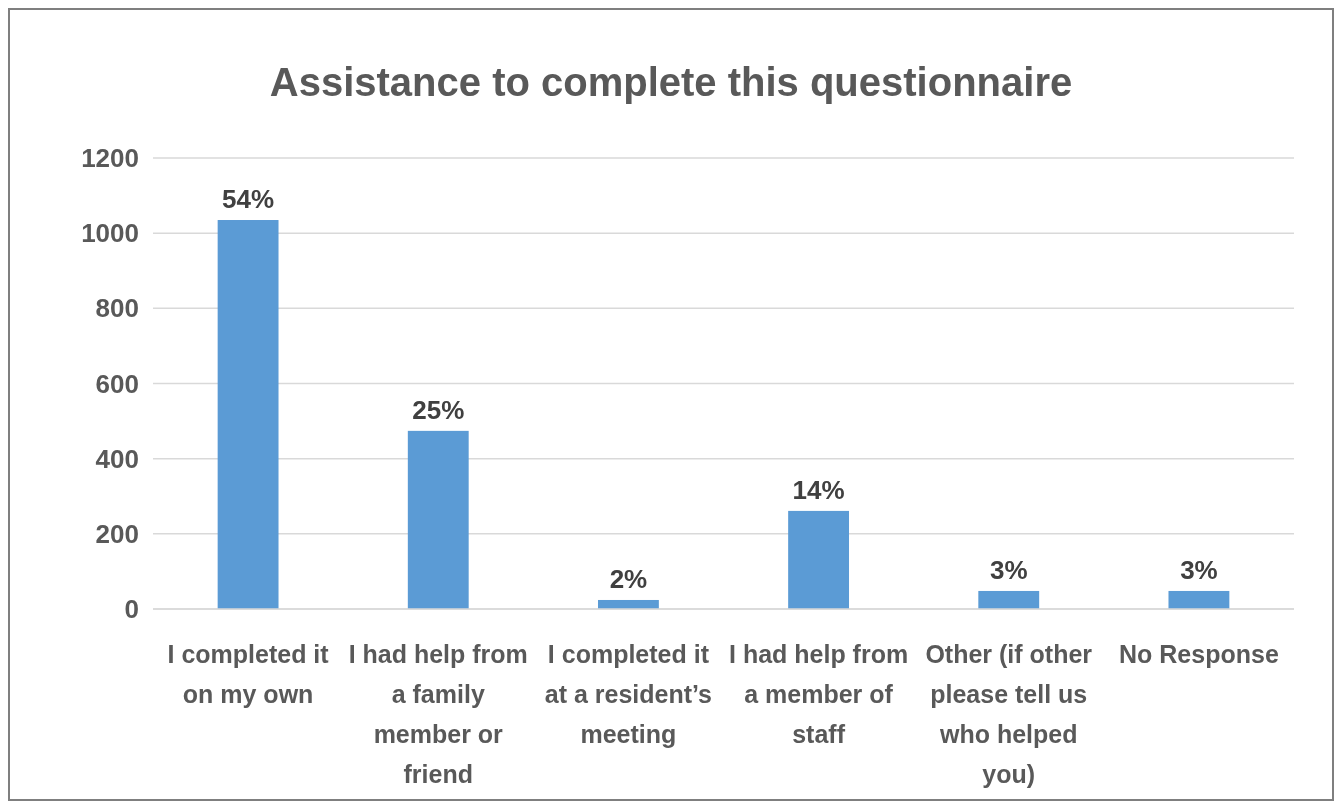 This screenshot has width=1342, height=809. What do you see at coordinates (628, 694) in the screenshot?
I see `x-tick-label: I completed it at a resident’s meeting` at bounding box center [628, 694].